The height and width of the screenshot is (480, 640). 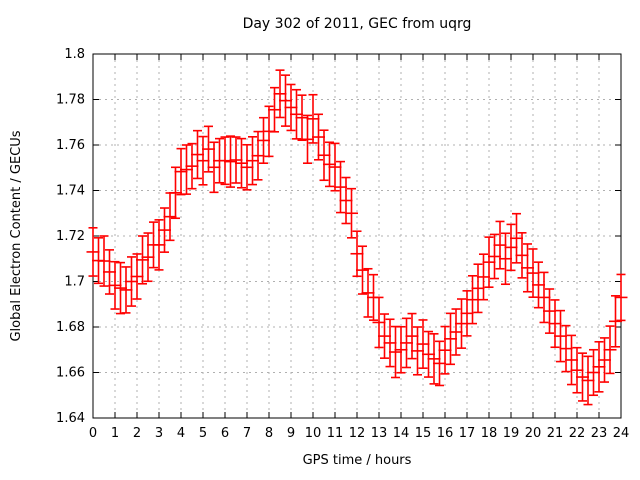 What do you see at coordinates (423, 433) in the screenshot?
I see `x-tick-label: 15` at bounding box center [423, 433].